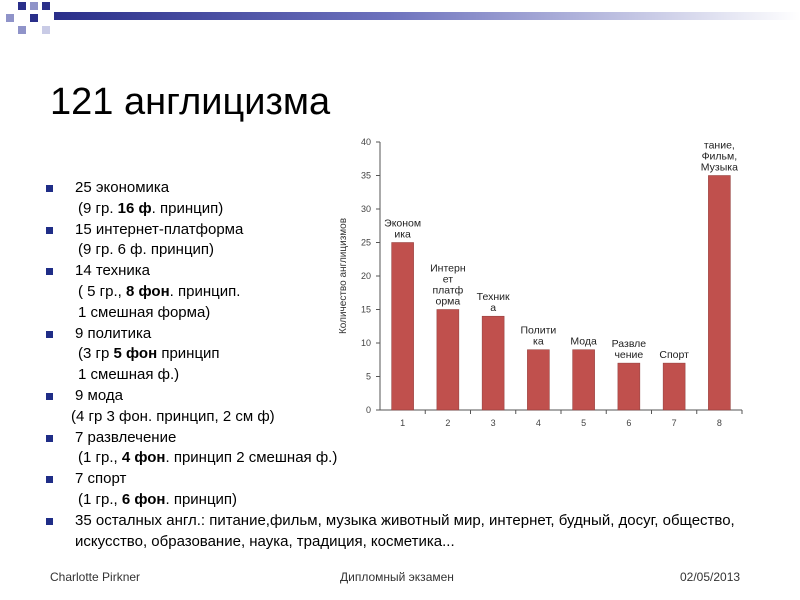 This screenshot has width=800, height=600. I want to click on x-tick-label: 3, so click(493, 423).